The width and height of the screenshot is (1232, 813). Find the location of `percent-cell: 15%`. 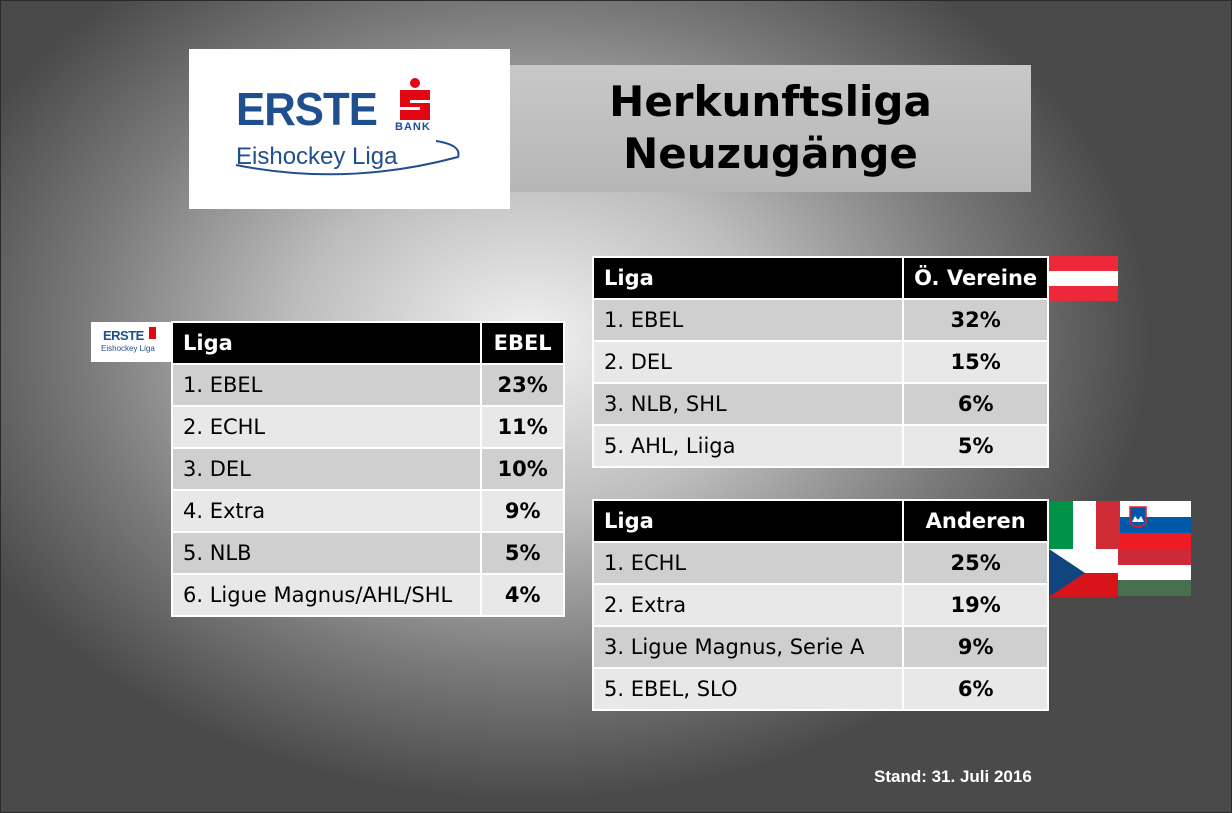

percent-cell: 15% is located at coordinates (975, 362).